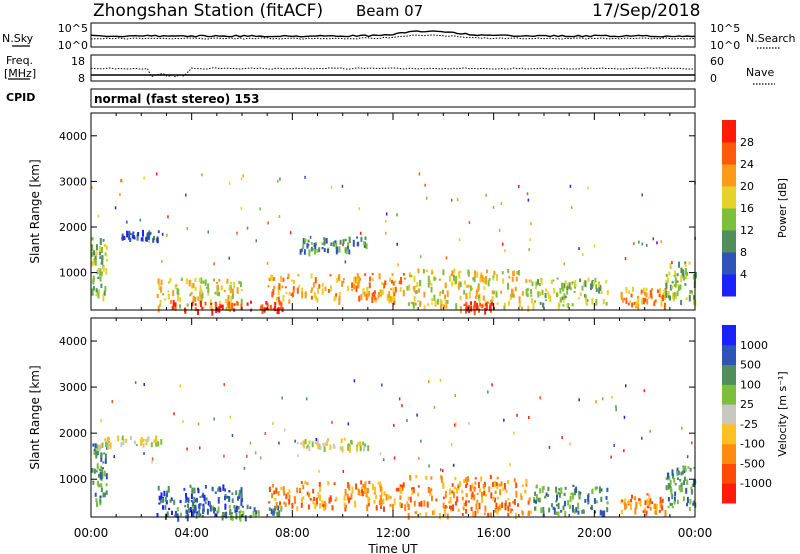 The height and width of the screenshot is (554, 800). What do you see at coordinates (73, 479) in the screenshot?
I see `velocity-ytick-label: 1000` at bounding box center [73, 479].